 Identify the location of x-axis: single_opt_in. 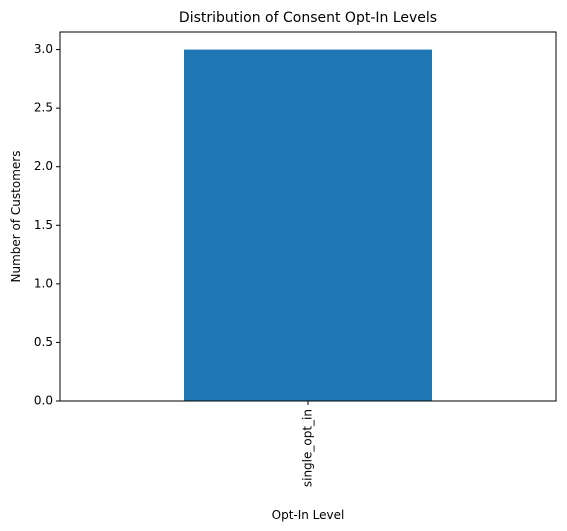
(308, 444).